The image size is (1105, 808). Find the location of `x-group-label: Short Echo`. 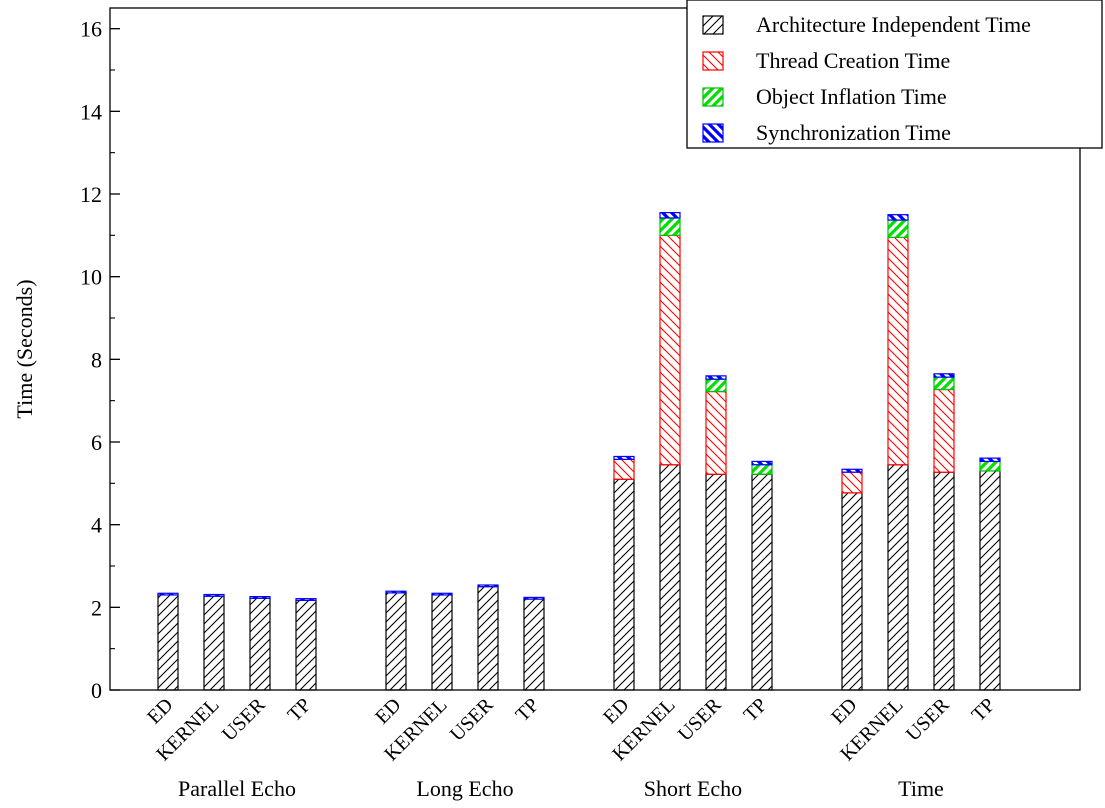

x-group-label: Short Echo is located at coordinates (693, 788).